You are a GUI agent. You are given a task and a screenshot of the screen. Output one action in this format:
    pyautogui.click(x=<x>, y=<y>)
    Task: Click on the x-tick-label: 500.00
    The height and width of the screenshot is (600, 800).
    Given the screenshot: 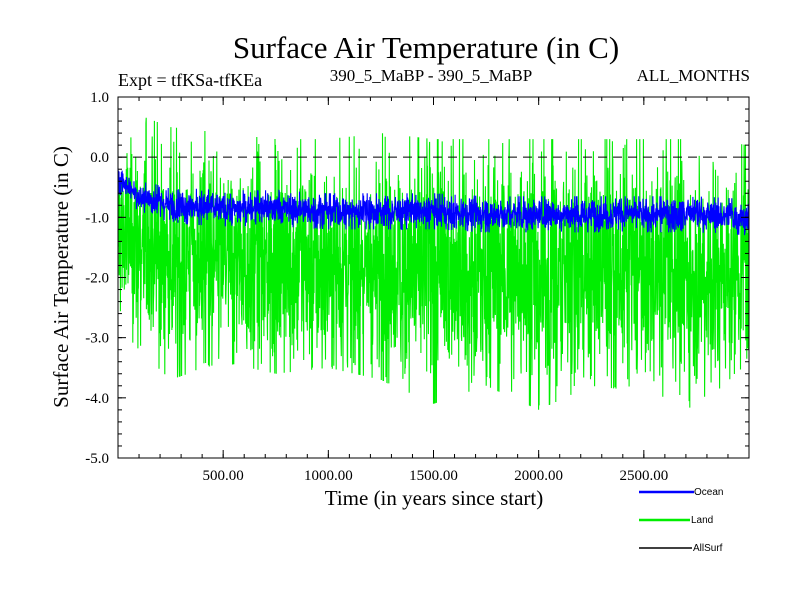 What is the action you would take?
    pyautogui.click(x=223, y=476)
    